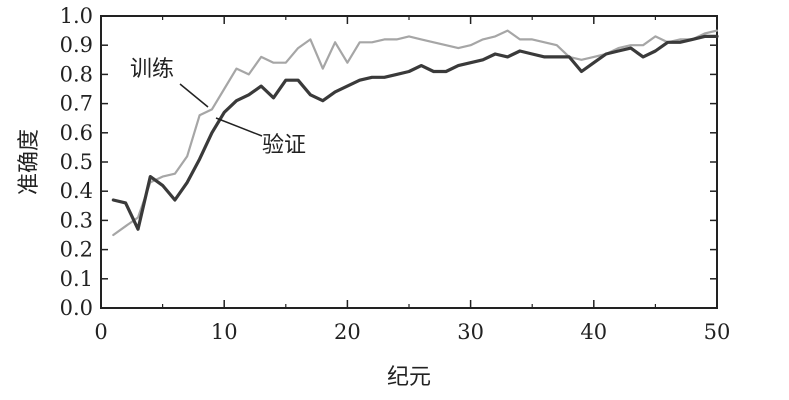  What do you see at coordinates (470, 332) in the screenshot?
I see `x-tick-label: 30` at bounding box center [470, 332].